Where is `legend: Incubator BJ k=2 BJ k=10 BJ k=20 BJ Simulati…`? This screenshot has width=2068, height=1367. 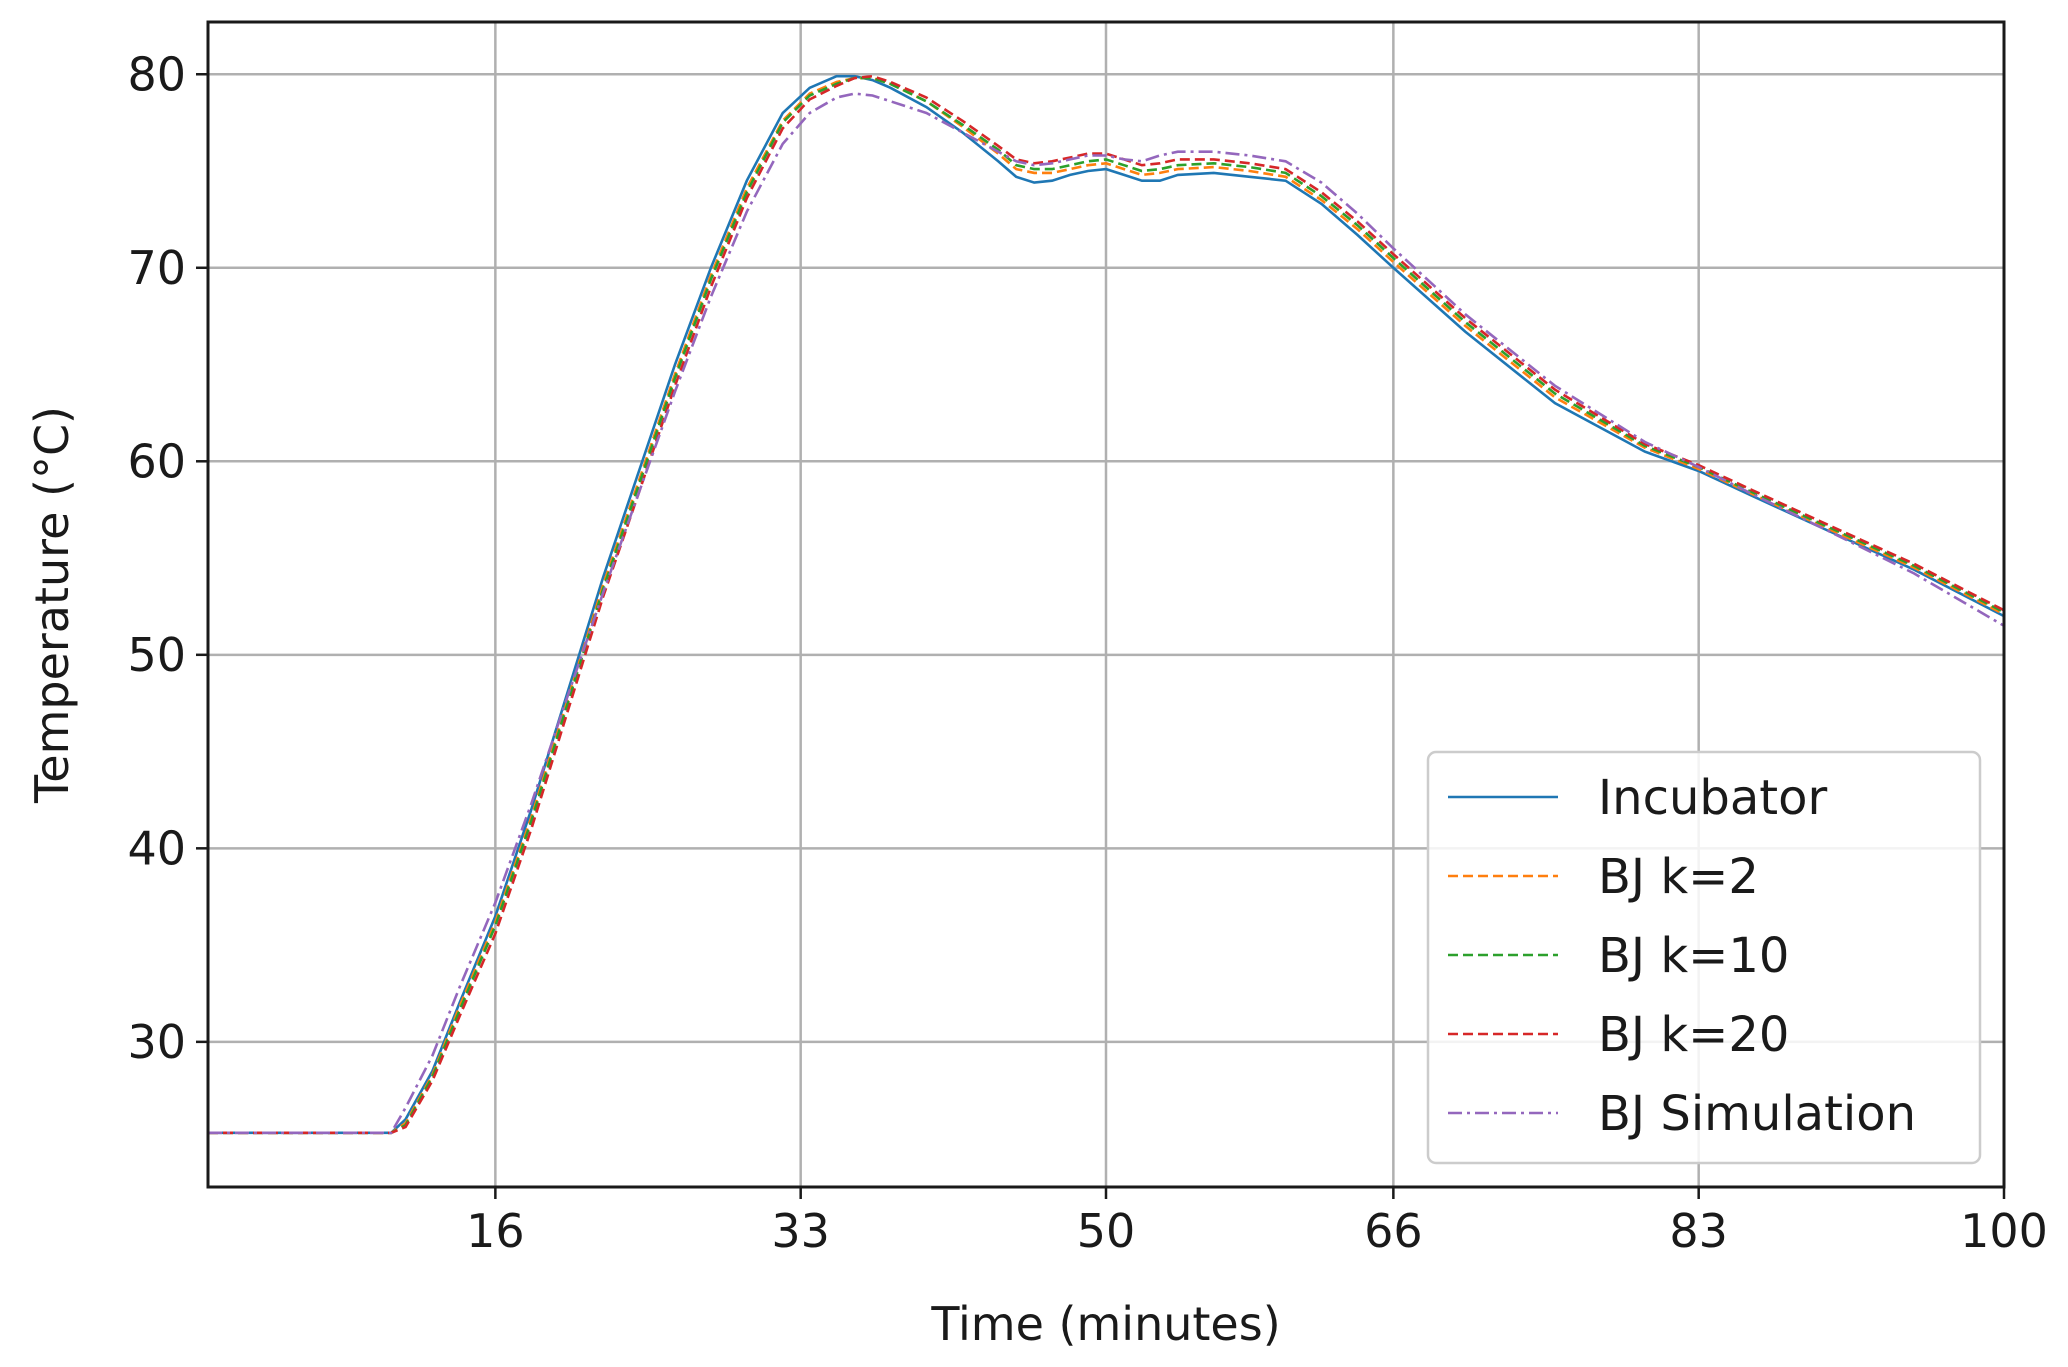
legend: Incubator BJ k=2 BJ k=10 BJ k=20 BJ Simulati… is located at coordinates (1704, 957).